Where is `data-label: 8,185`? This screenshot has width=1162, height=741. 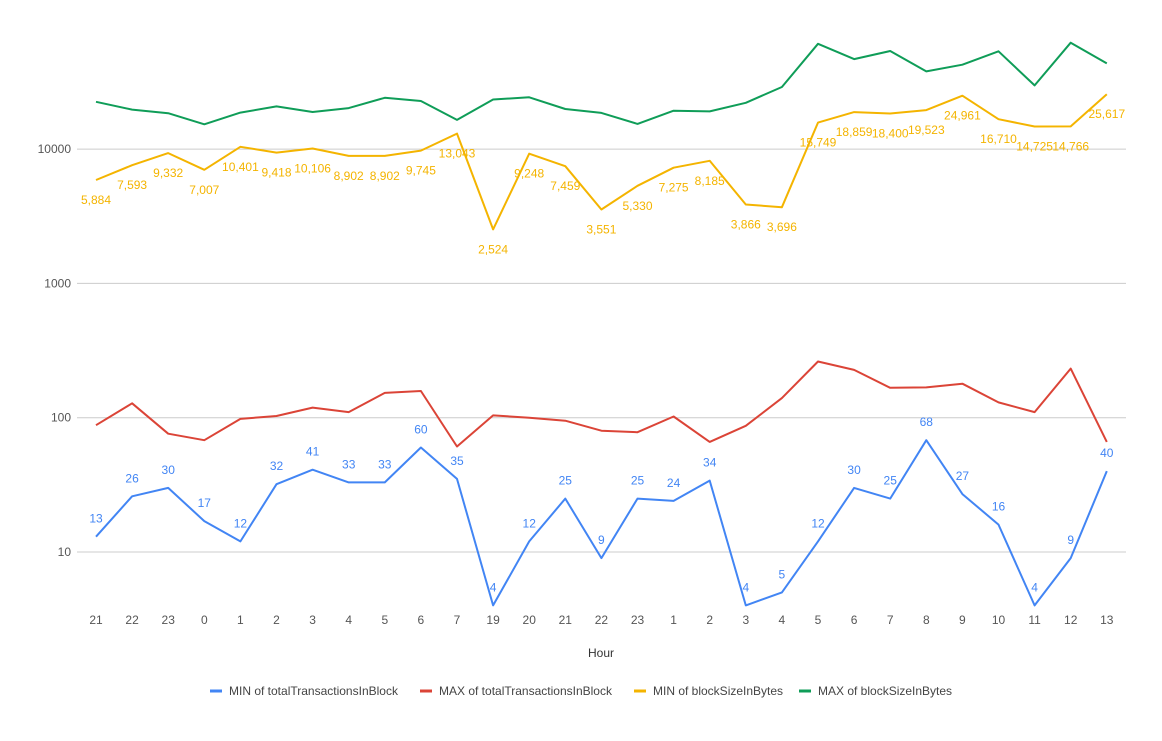 data-label: 8,185 is located at coordinates (710, 181).